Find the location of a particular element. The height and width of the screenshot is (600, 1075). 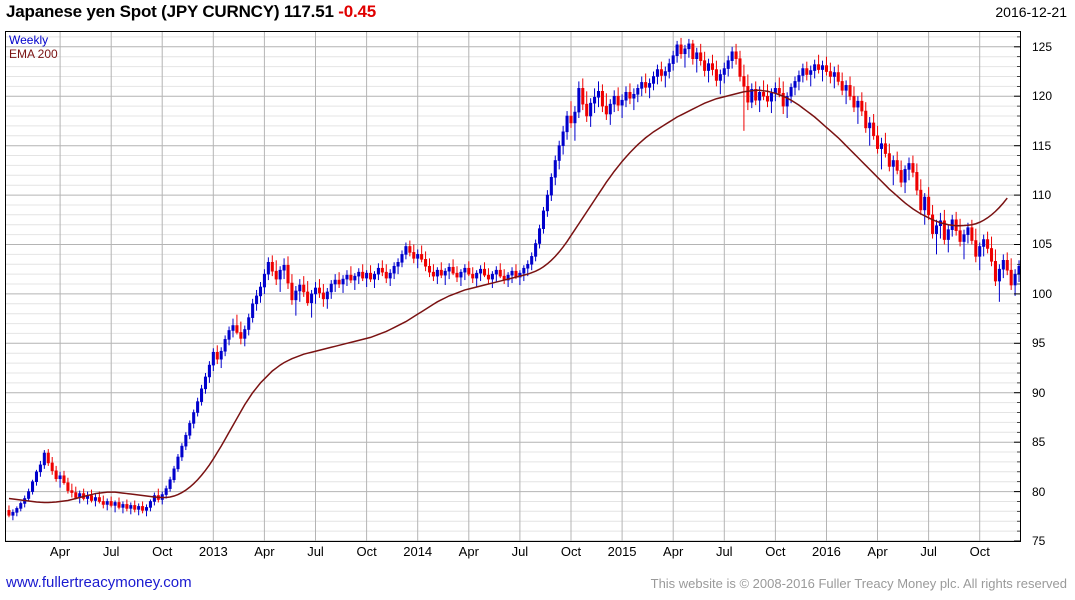

y-axis-label: 75 is located at coordinates (1039, 541).